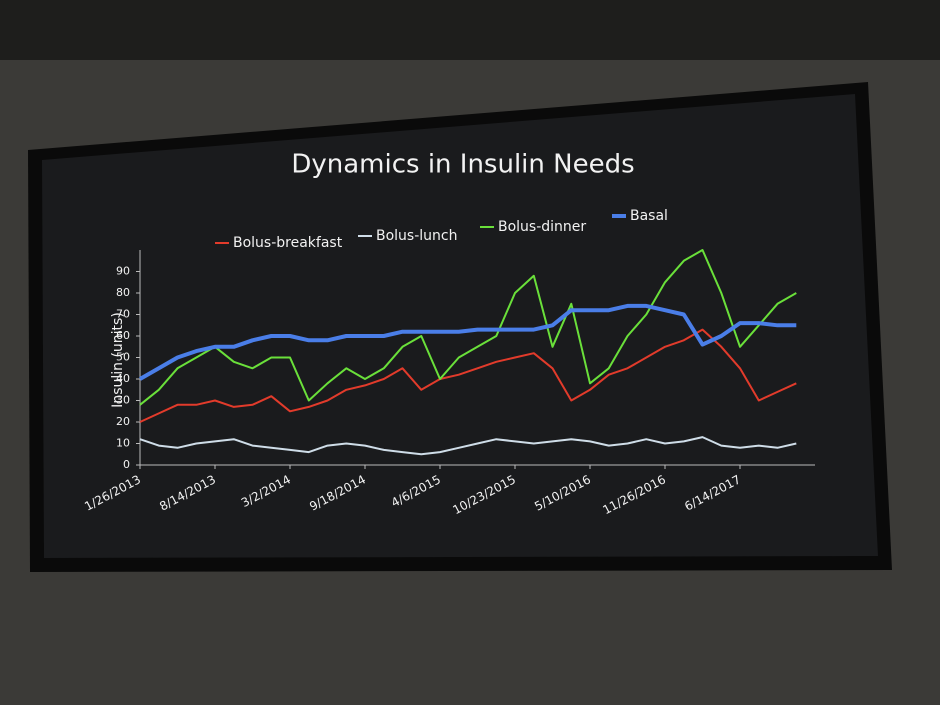  Describe the element at coordinates (123, 421) in the screenshot. I see `y-tick-label: 20` at that location.